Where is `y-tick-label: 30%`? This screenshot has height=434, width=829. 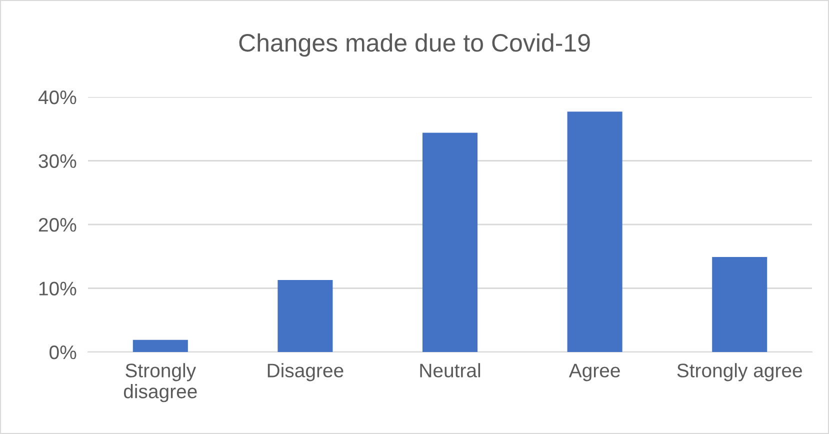
y-tick-label: 30% is located at coordinates (57, 161).